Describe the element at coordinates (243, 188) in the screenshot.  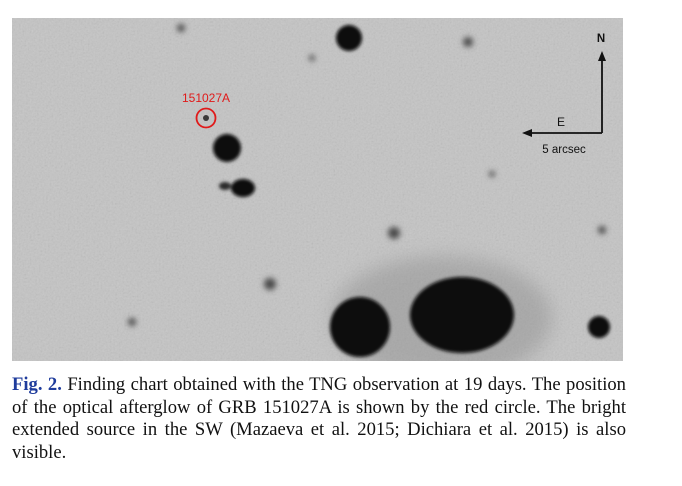
I see `star-pair-east` at that location.